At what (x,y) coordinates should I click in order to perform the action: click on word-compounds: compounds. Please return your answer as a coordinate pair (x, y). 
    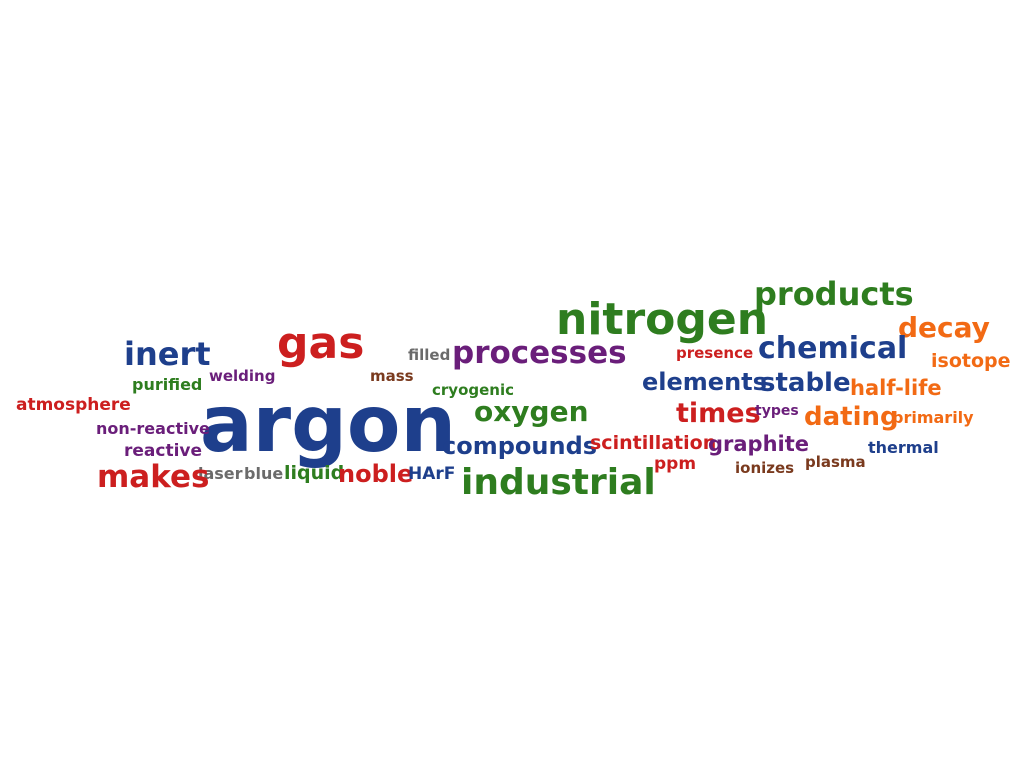
    Looking at the image, I should click on (520, 446).